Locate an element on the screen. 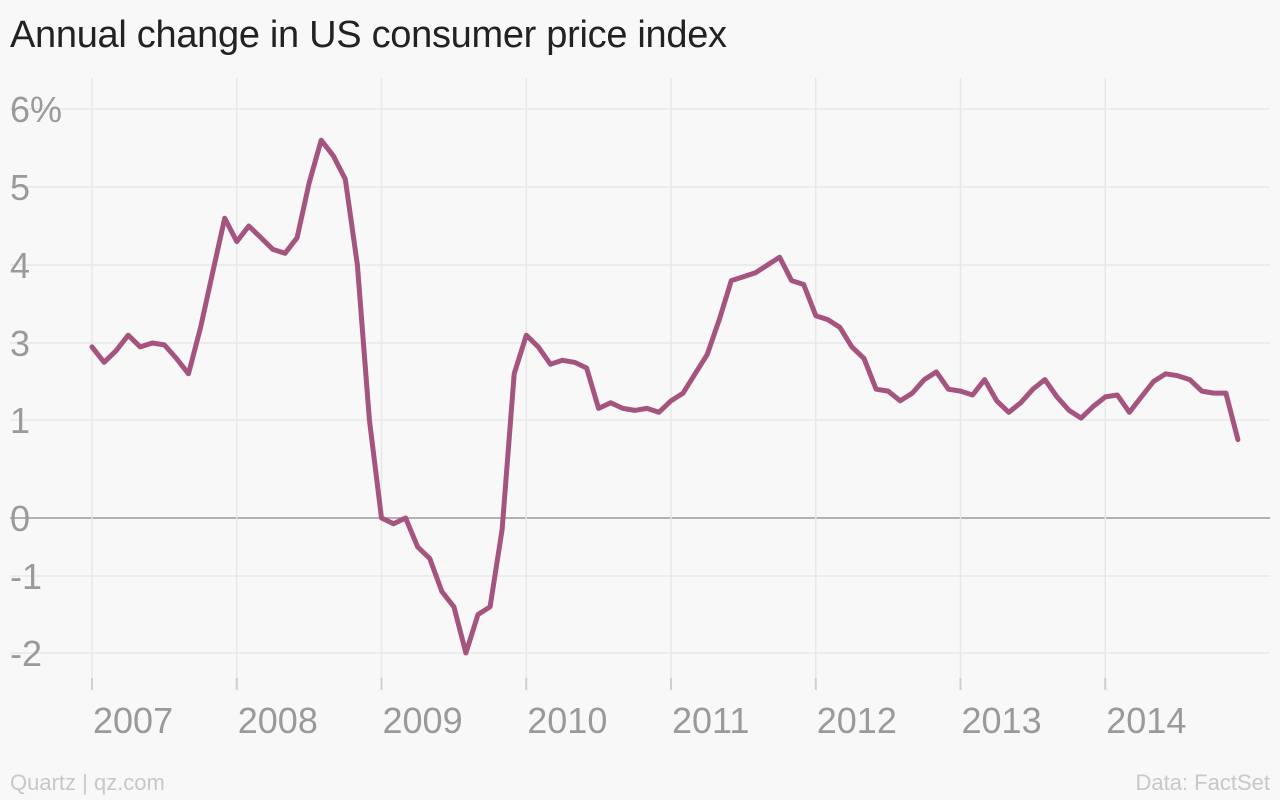 The height and width of the screenshot is (800, 1280). y-tick-label: 5 is located at coordinates (20, 187).